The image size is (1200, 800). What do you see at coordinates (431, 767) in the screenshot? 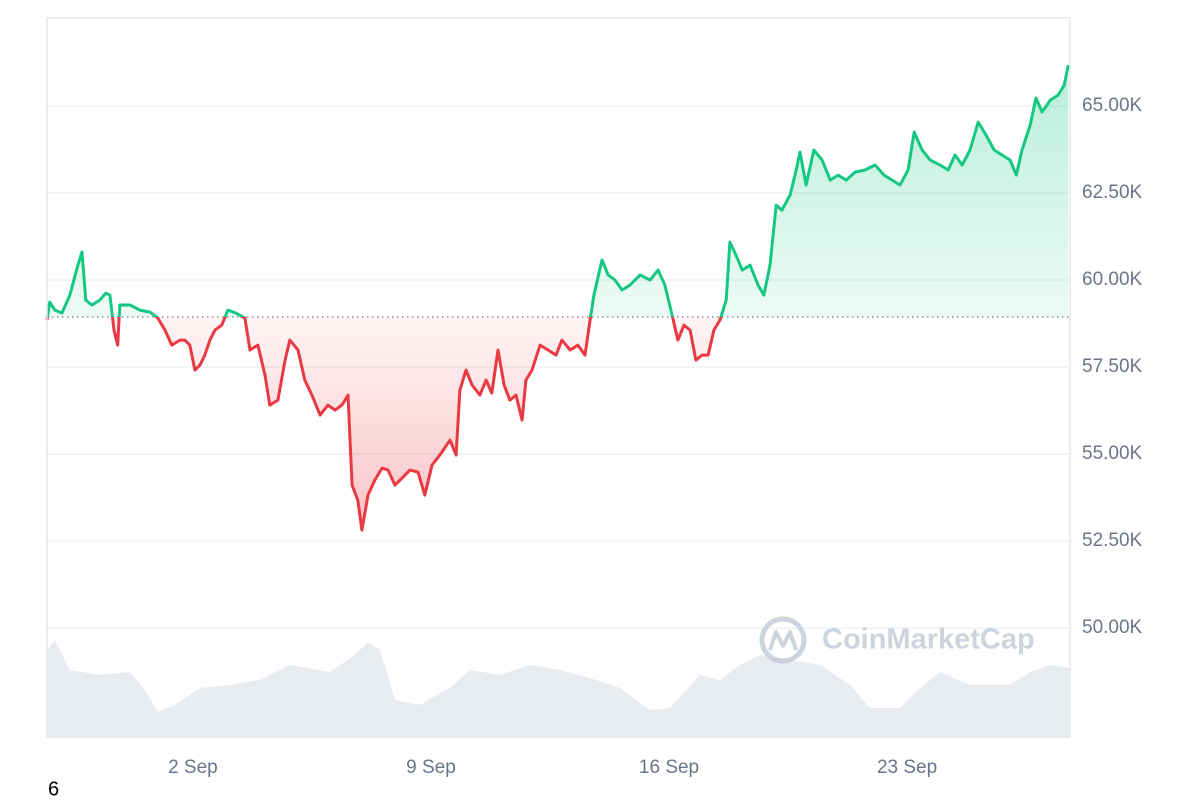
I see `x-tick-label: 9 Sep` at bounding box center [431, 767].